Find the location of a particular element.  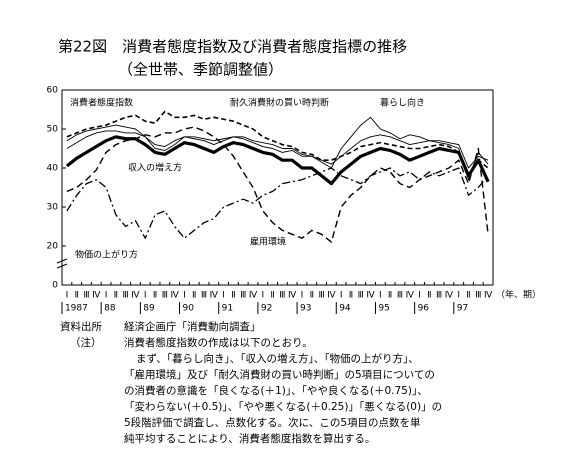

series-label: 暮らし向き is located at coordinates (402, 103).